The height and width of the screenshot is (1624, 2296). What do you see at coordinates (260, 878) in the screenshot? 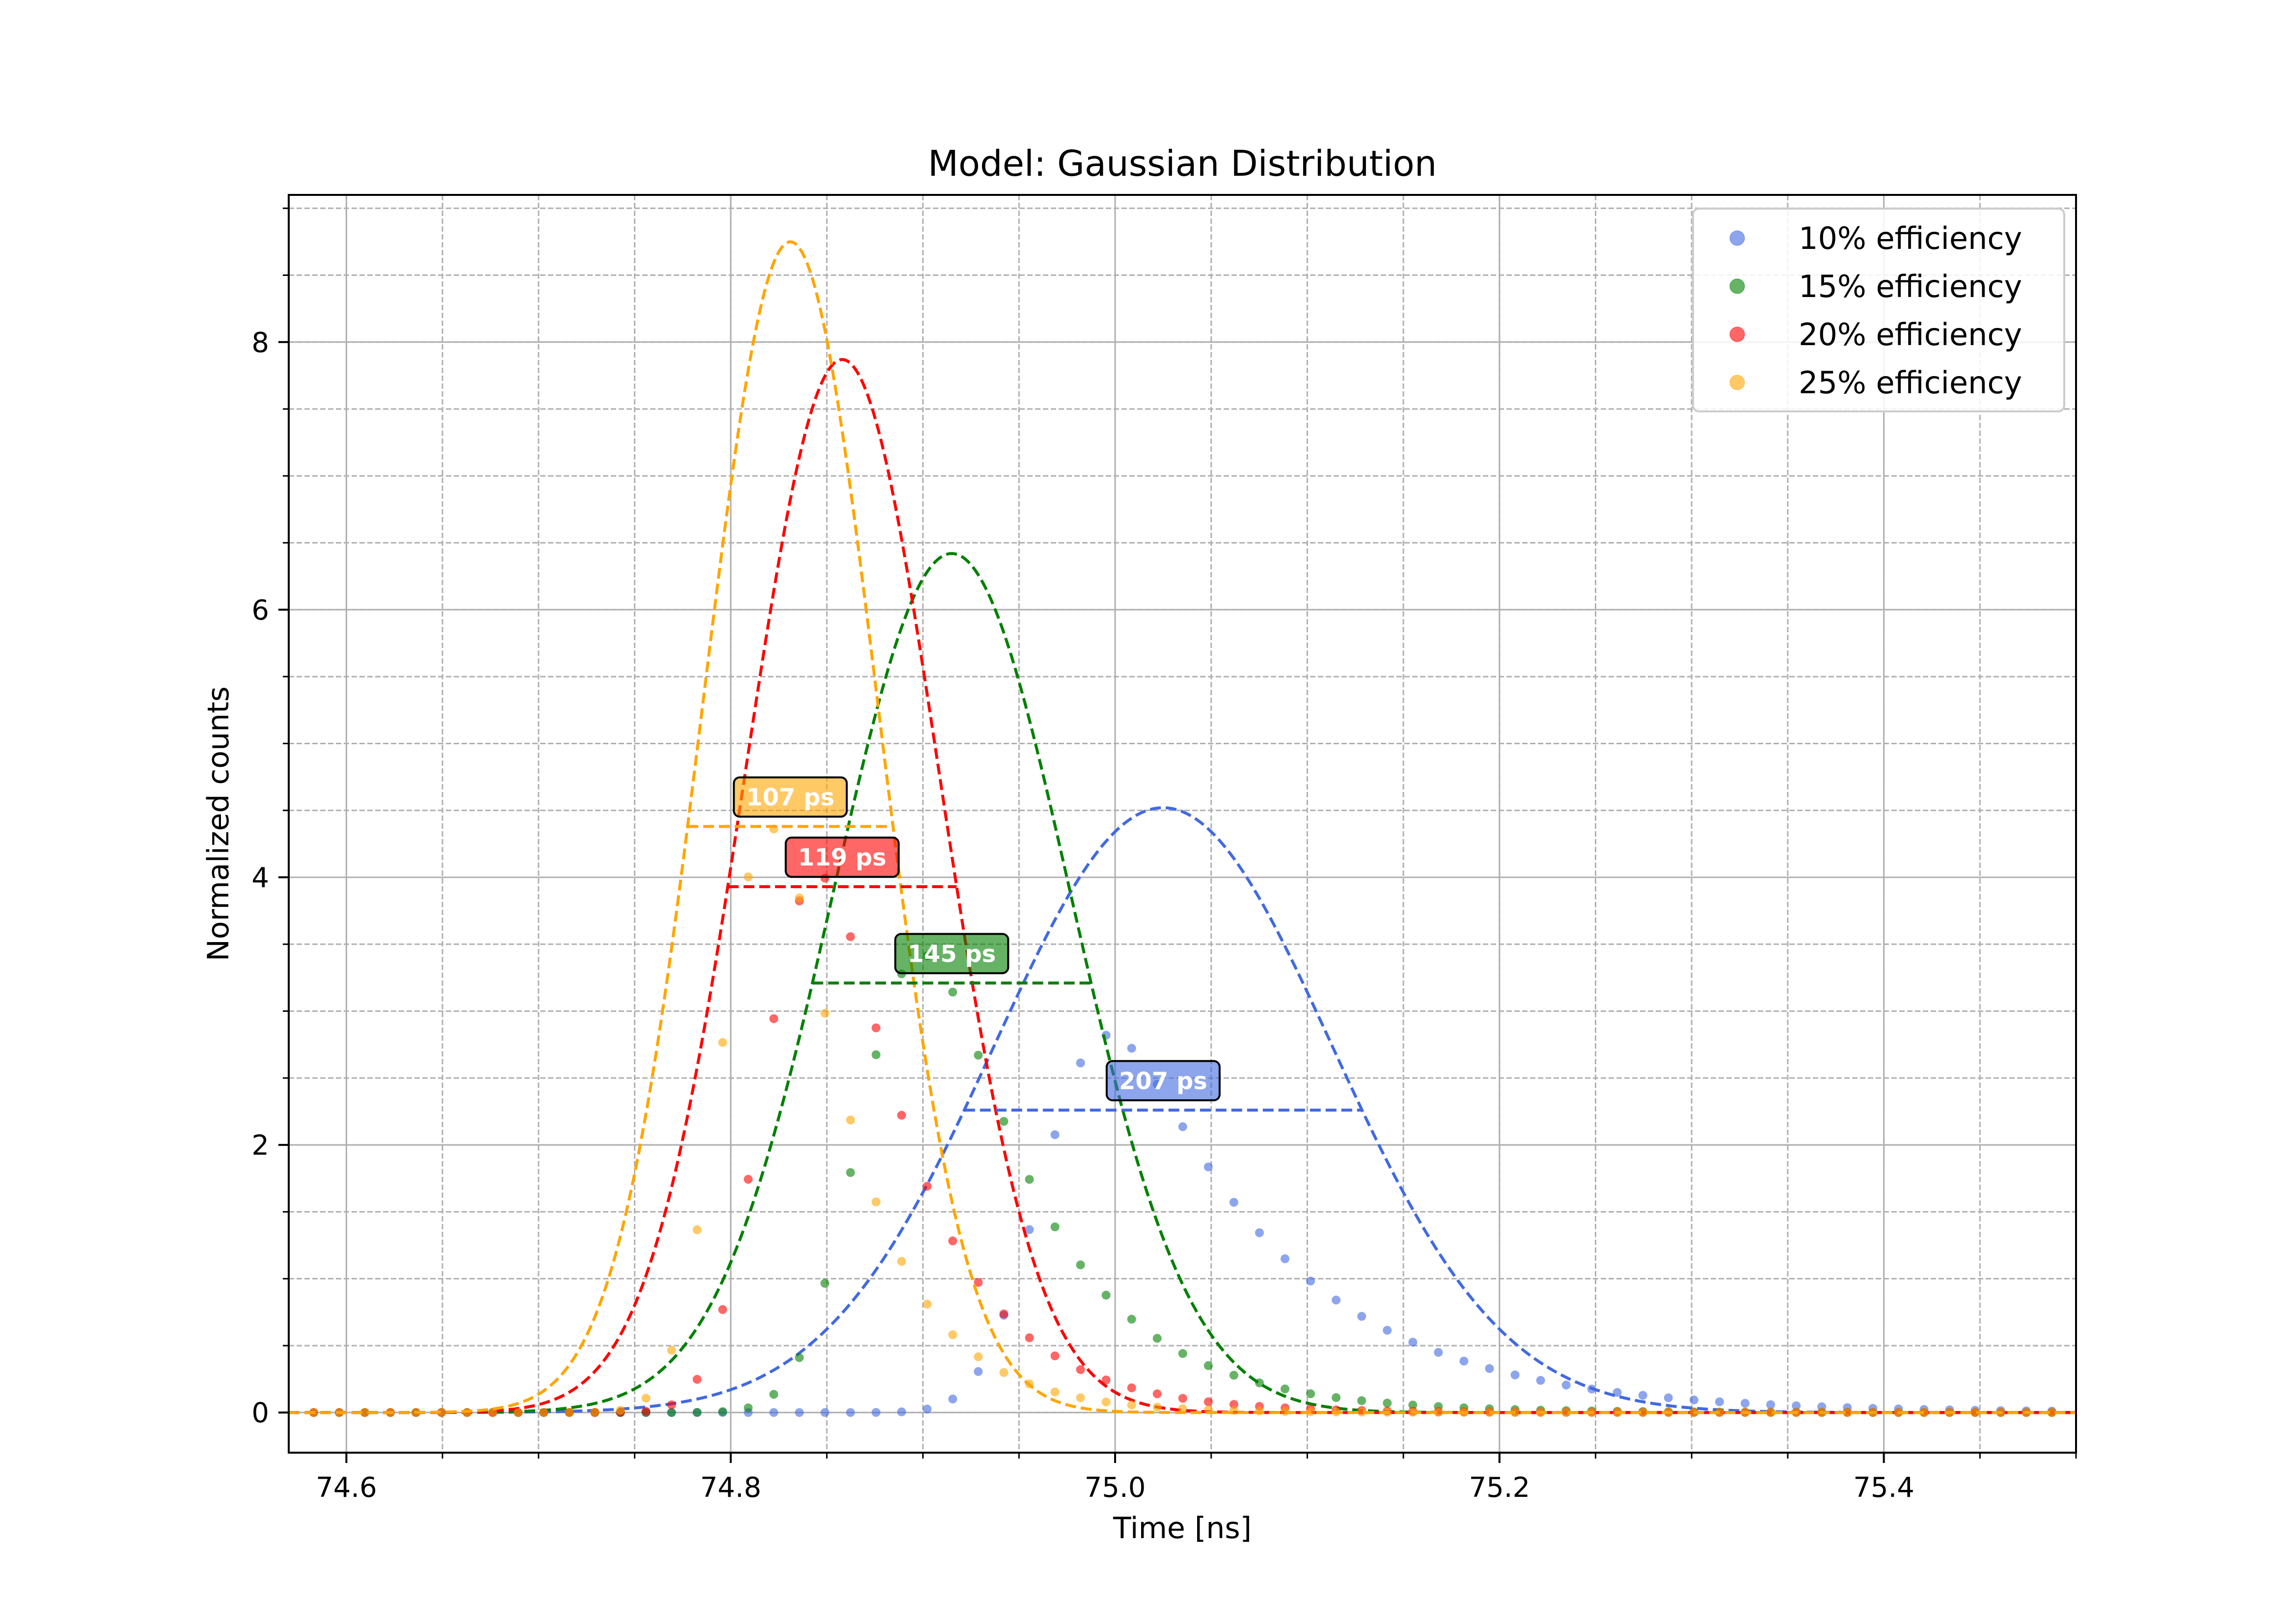
I see `y-tick-label: 4` at bounding box center [260, 878].